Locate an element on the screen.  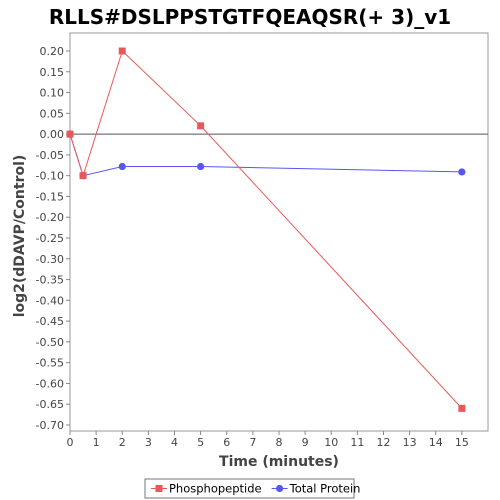
legend-total-protein-label: Total Protein is located at coordinates (325, 489).